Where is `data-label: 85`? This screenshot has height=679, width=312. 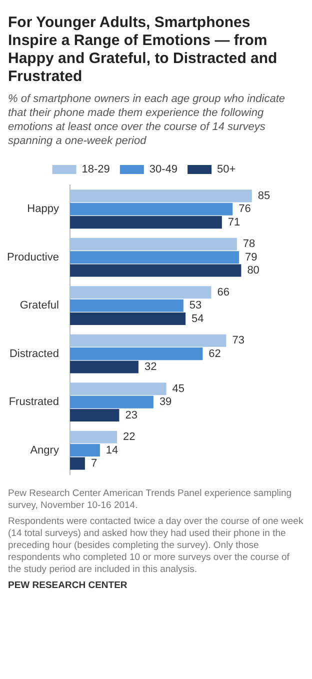 data-label: 85 is located at coordinates (264, 196).